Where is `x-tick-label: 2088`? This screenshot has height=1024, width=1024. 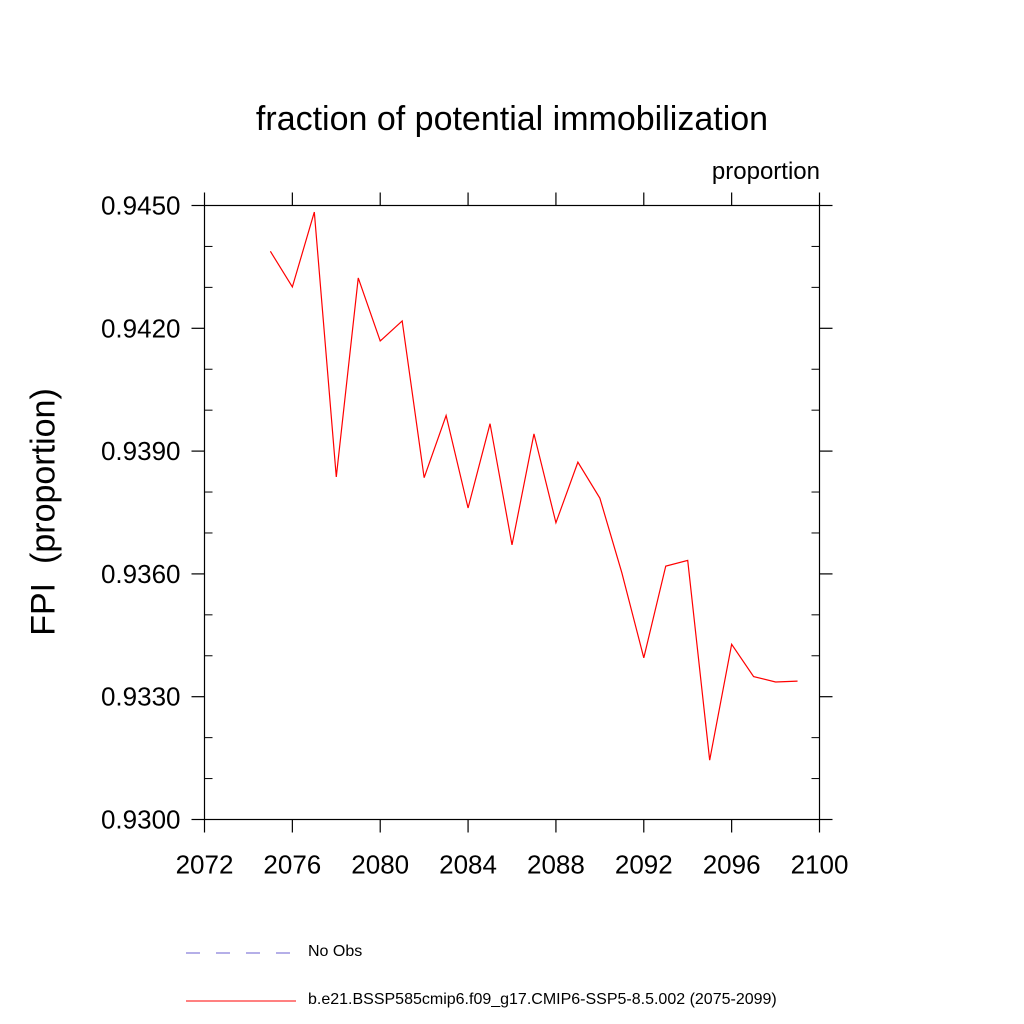 x-tick-label: 2088 is located at coordinates (556, 865).